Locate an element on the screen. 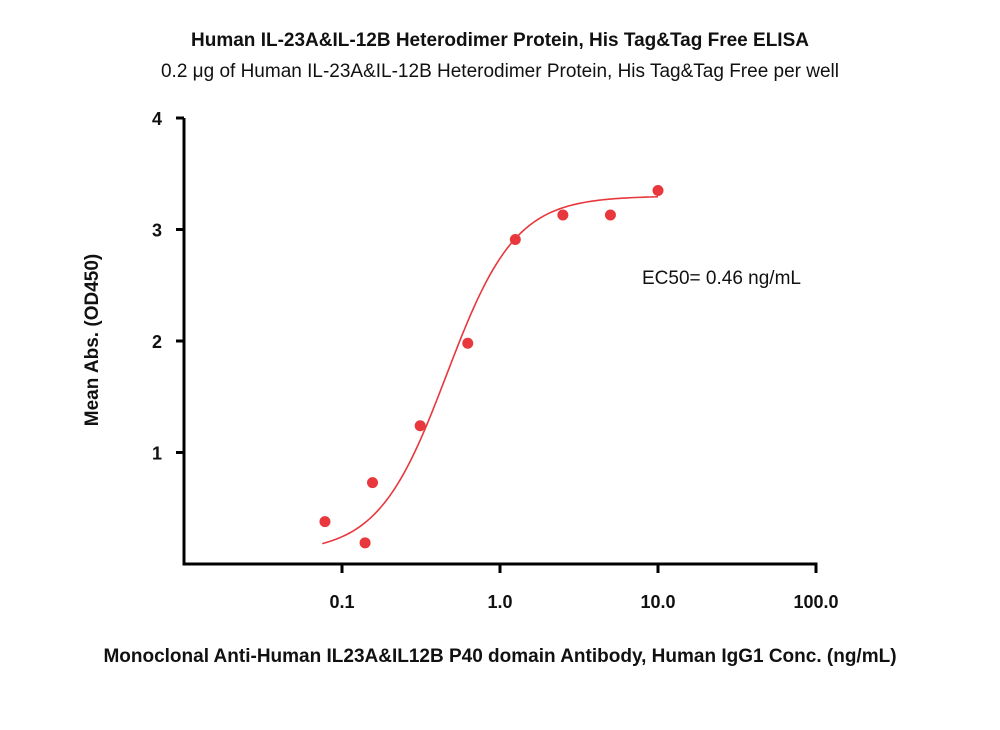 The image size is (1000, 730). ec50-annotation: EC50= 0.46 ng/mL is located at coordinates (721, 278).